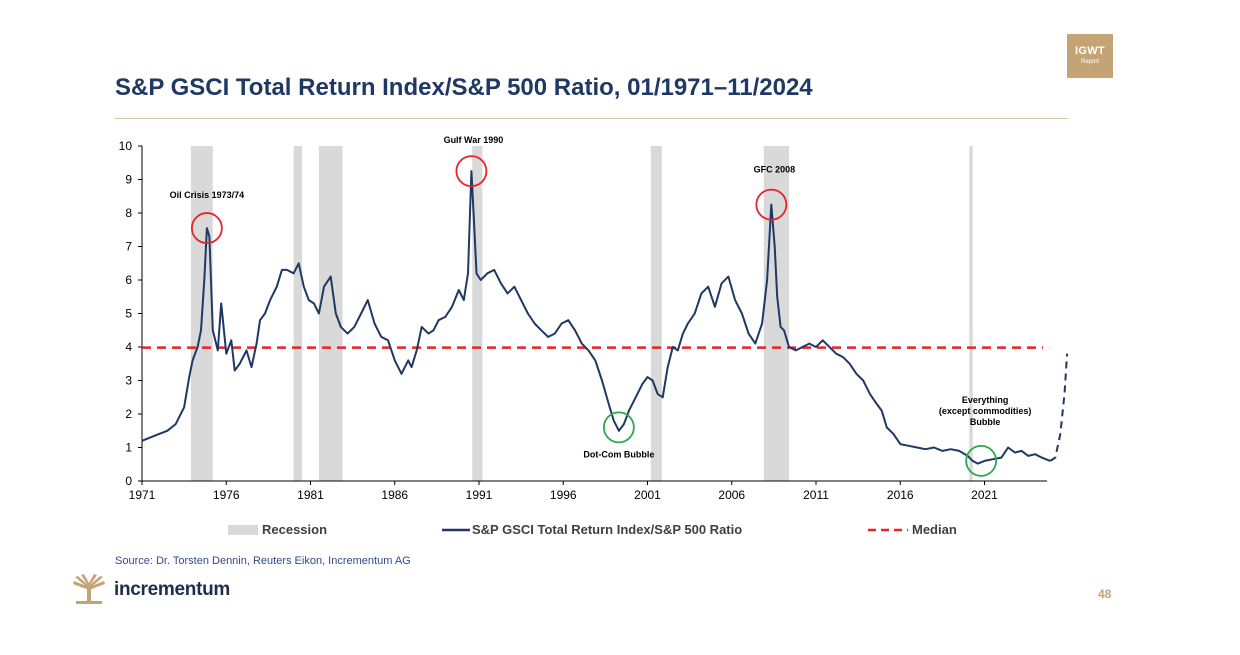  Describe the element at coordinates (128, 448) in the screenshot. I see `y-tick-label-1: 1` at that location.